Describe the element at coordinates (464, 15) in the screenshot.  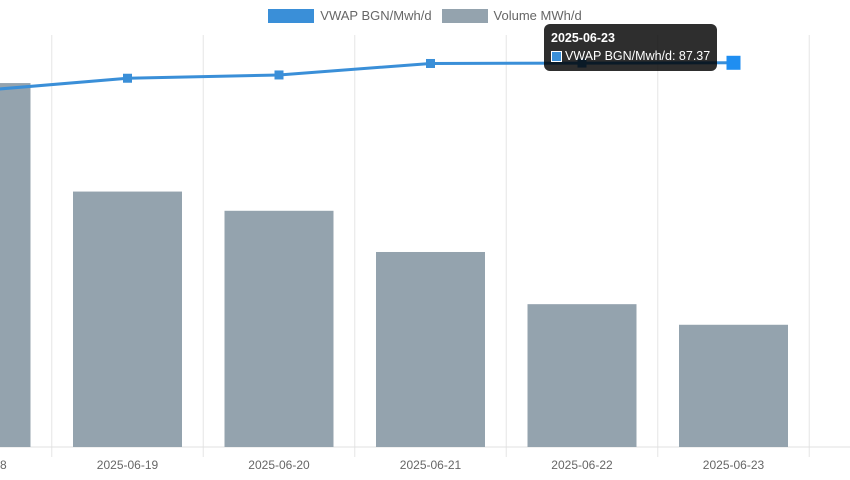
I see `legend-swatch-volume` at that location.